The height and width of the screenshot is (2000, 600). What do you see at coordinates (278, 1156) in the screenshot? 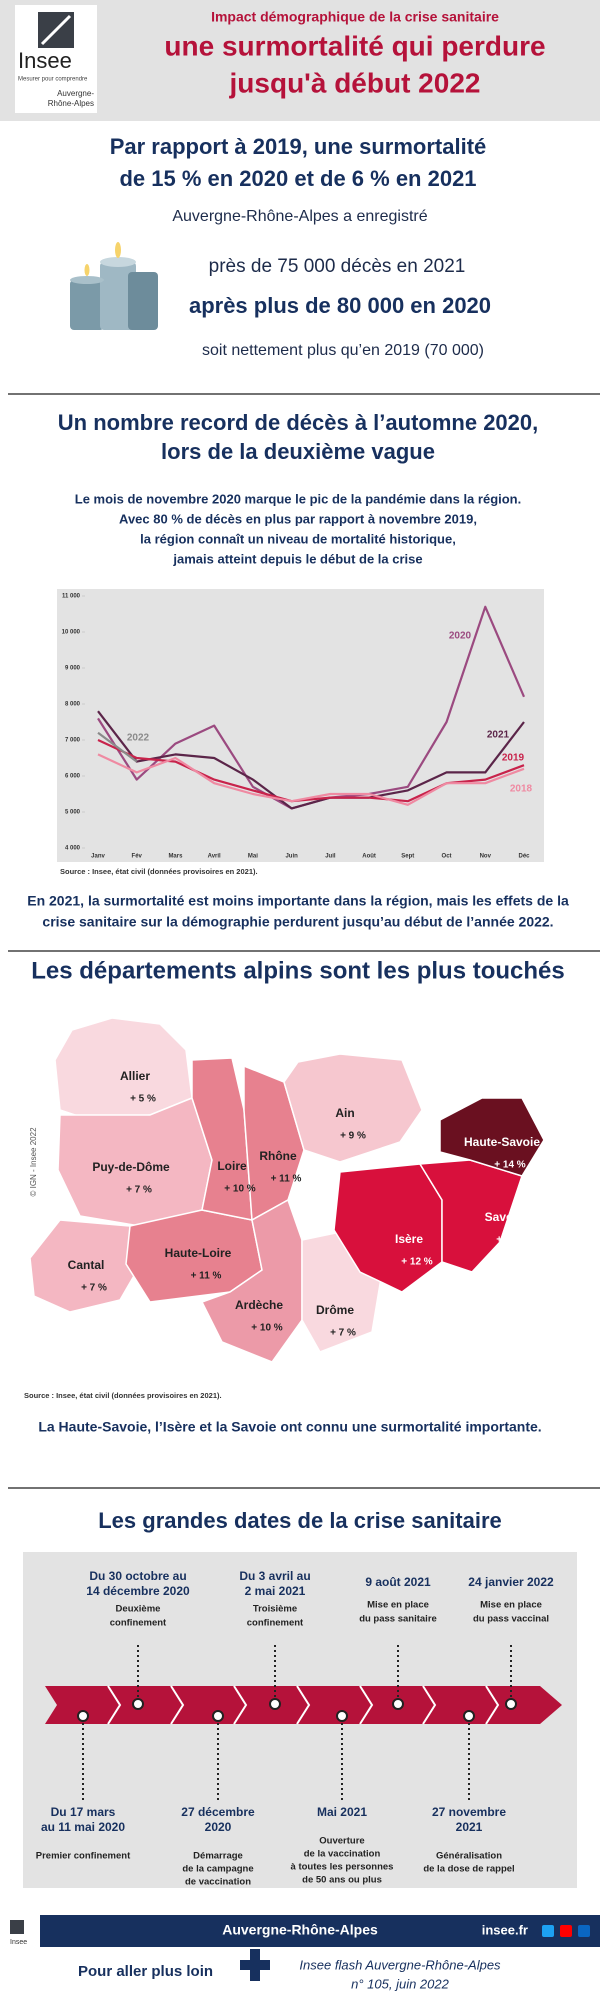
I see `department-name: Rhône` at bounding box center [278, 1156].